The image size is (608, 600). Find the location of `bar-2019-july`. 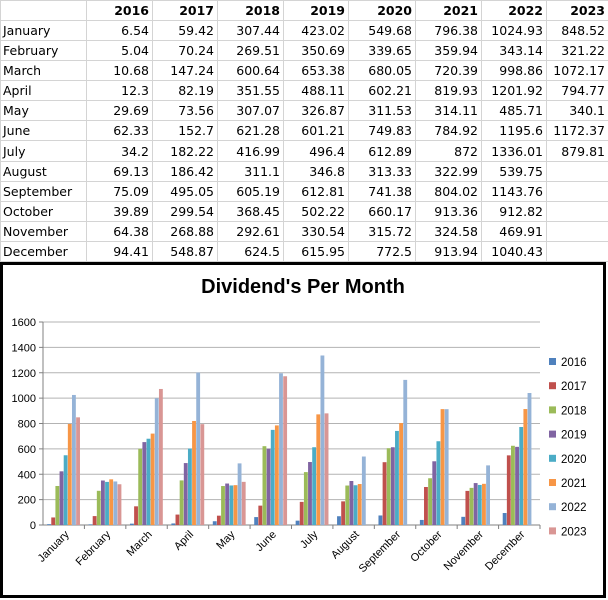

bar-2019-july is located at coordinates (310, 493).